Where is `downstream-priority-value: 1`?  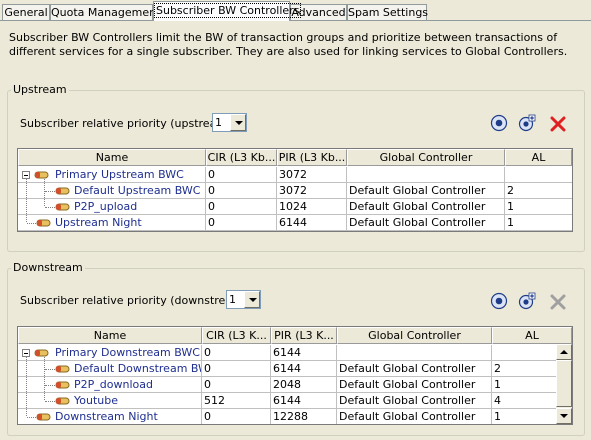 downstream-priority-value: 1 is located at coordinates (232, 299).